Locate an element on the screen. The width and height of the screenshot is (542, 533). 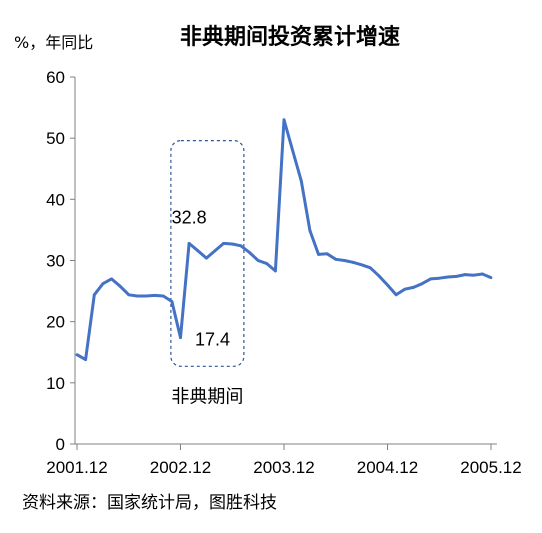
y-tick-label: 40 is located at coordinates (55, 199).